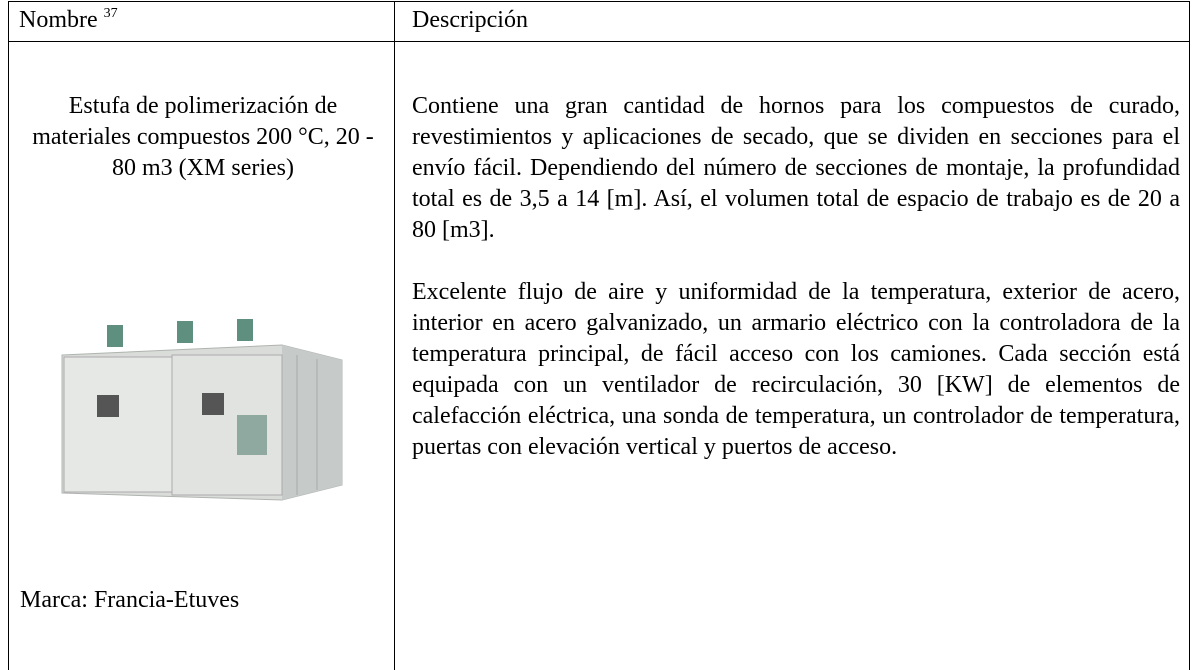 This screenshot has height=670, width=1197. Describe the element at coordinates (130, 600) in the screenshot. I see `brand: Marca: Francia-Etuves` at that location.